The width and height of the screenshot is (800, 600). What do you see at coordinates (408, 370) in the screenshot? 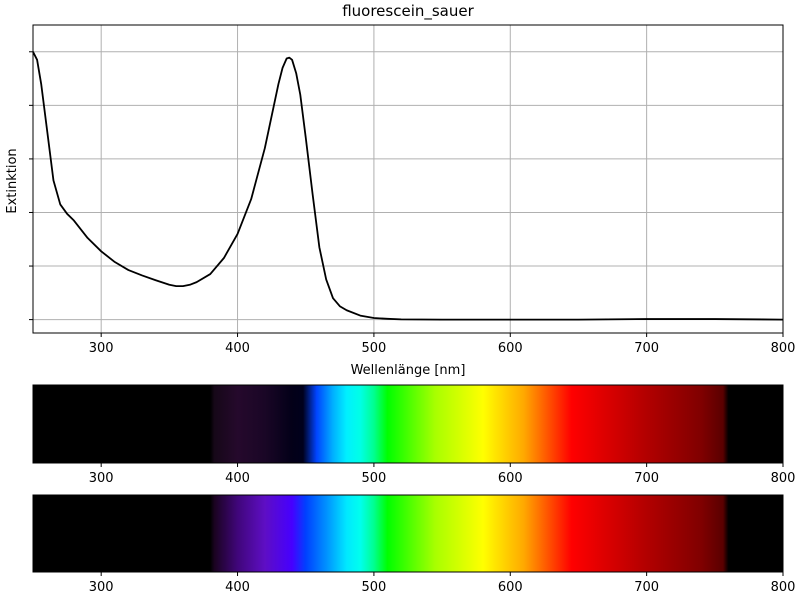
I see `x-axis-label: Wellenlänge [nm]` at bounding box center [408, 370].